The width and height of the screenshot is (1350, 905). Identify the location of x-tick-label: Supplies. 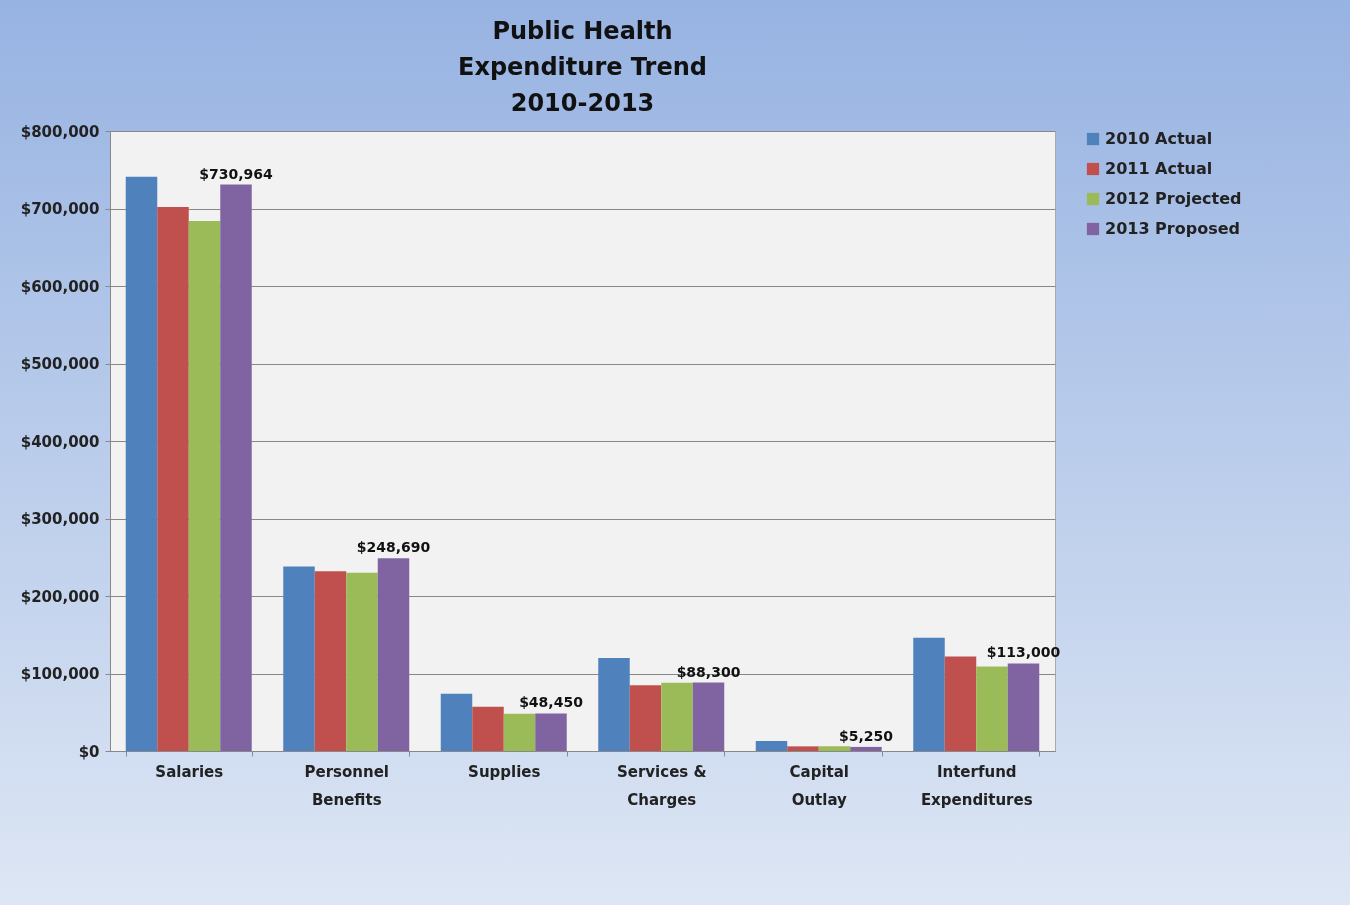
(504, 771).